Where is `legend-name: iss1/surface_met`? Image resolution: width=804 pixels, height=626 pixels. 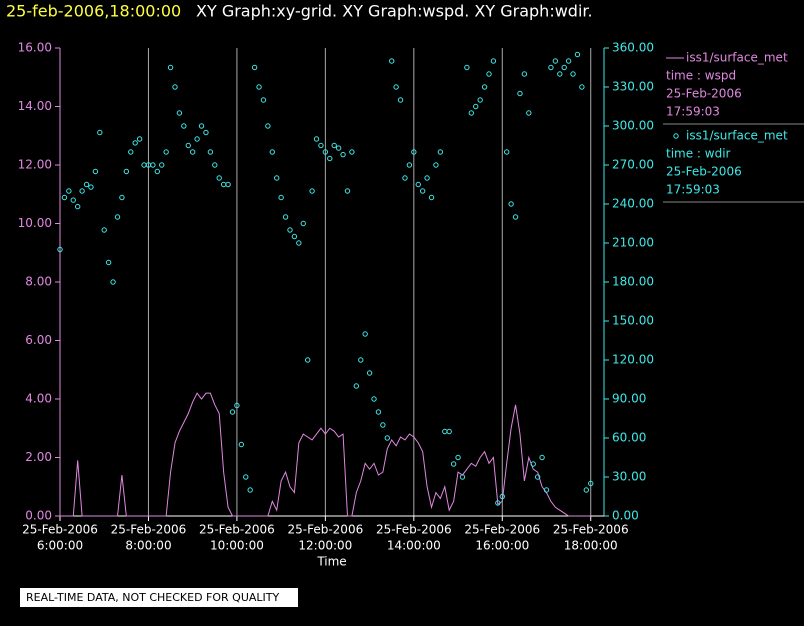
legend-name: iss1/surface_met is located at coordinates (737, 58).